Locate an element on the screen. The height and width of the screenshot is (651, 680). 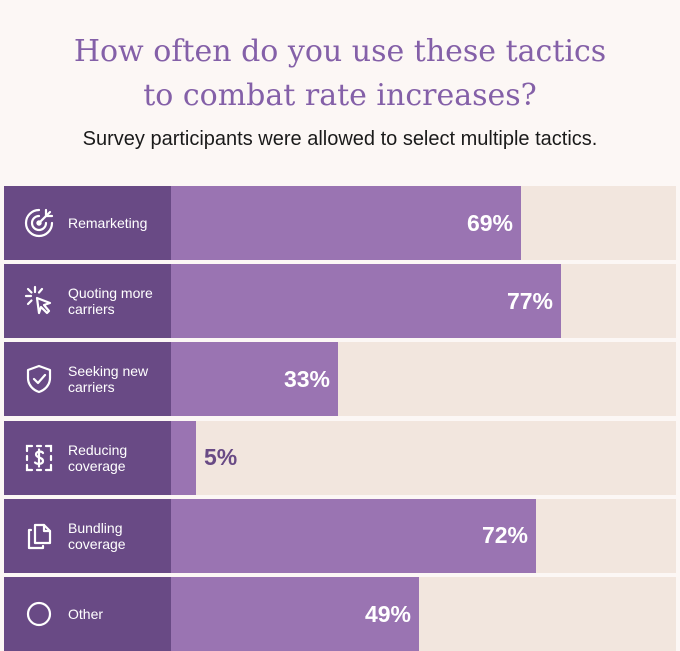
category-label: Other is located at coordinates (118, 614).